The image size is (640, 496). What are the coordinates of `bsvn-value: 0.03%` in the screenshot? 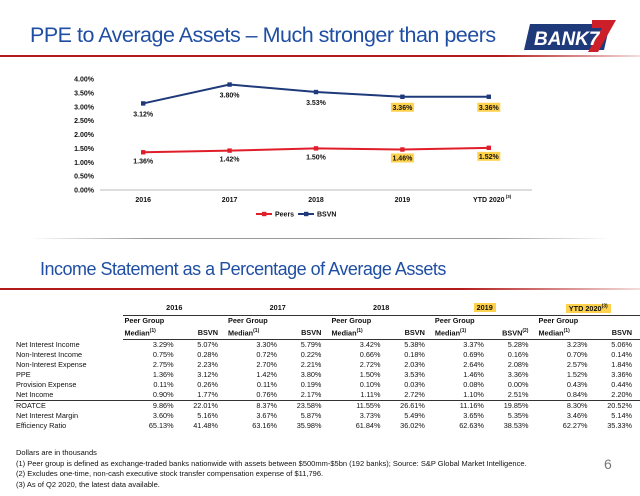 It's located at (414, 384).